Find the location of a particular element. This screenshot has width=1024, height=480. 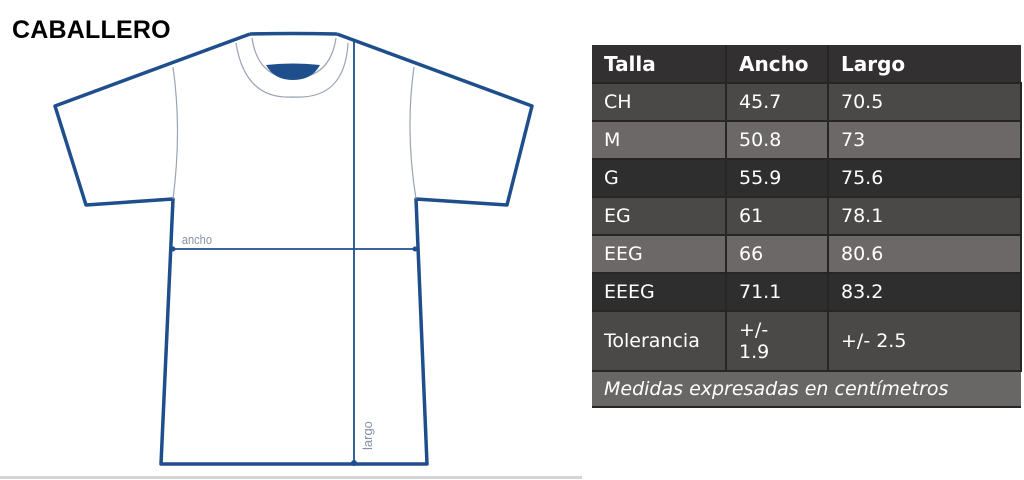

table-header: Talla Ancho Largo is located at coordinates (806, 64).